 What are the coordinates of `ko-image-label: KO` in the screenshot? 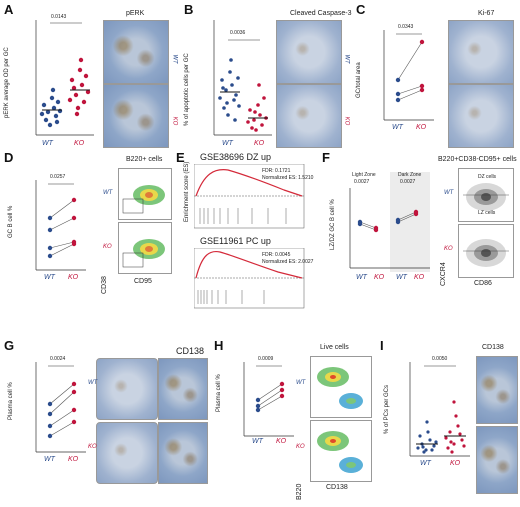 It's located at (174, 121).